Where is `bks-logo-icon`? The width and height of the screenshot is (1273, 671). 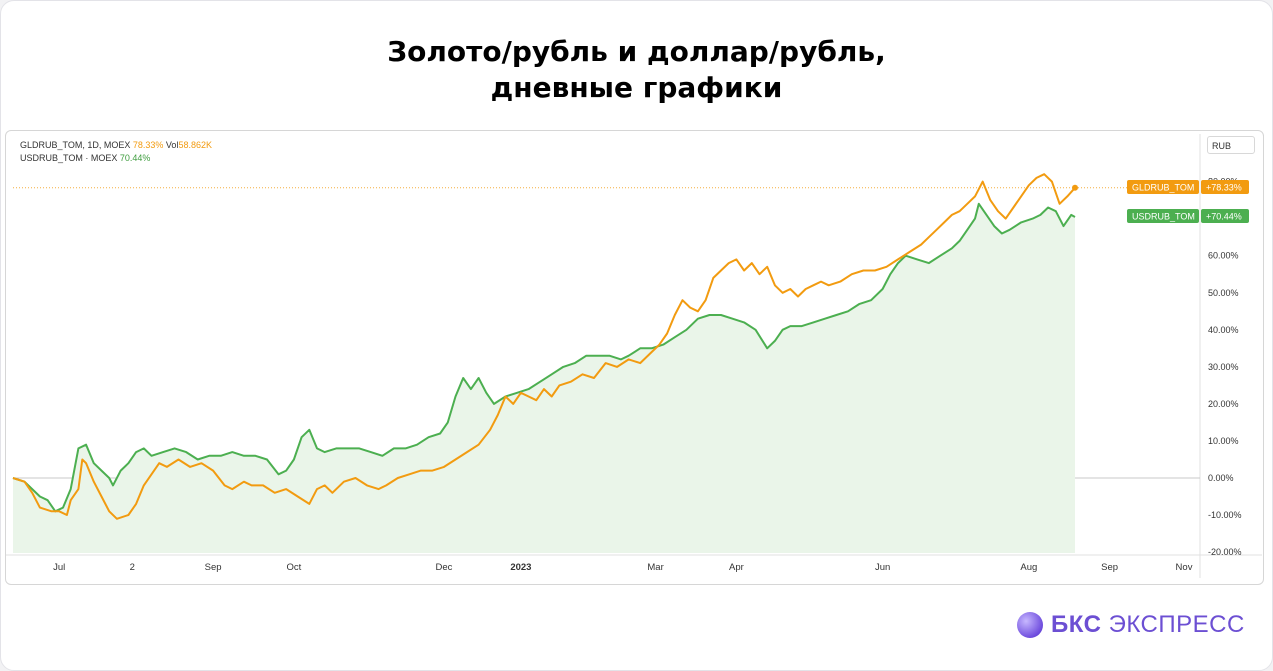
bks-logo-icon is located at coordinates (1030, 625).